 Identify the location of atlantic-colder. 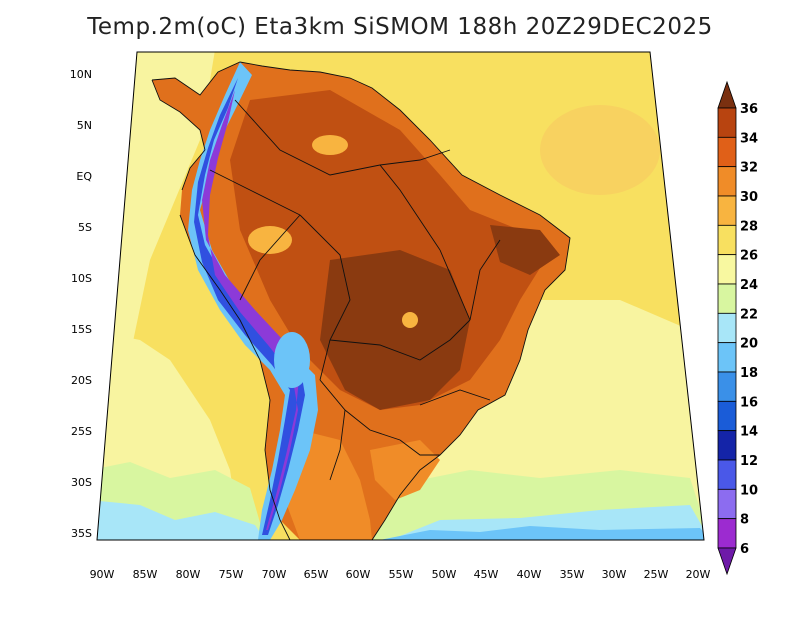
(542, 533).